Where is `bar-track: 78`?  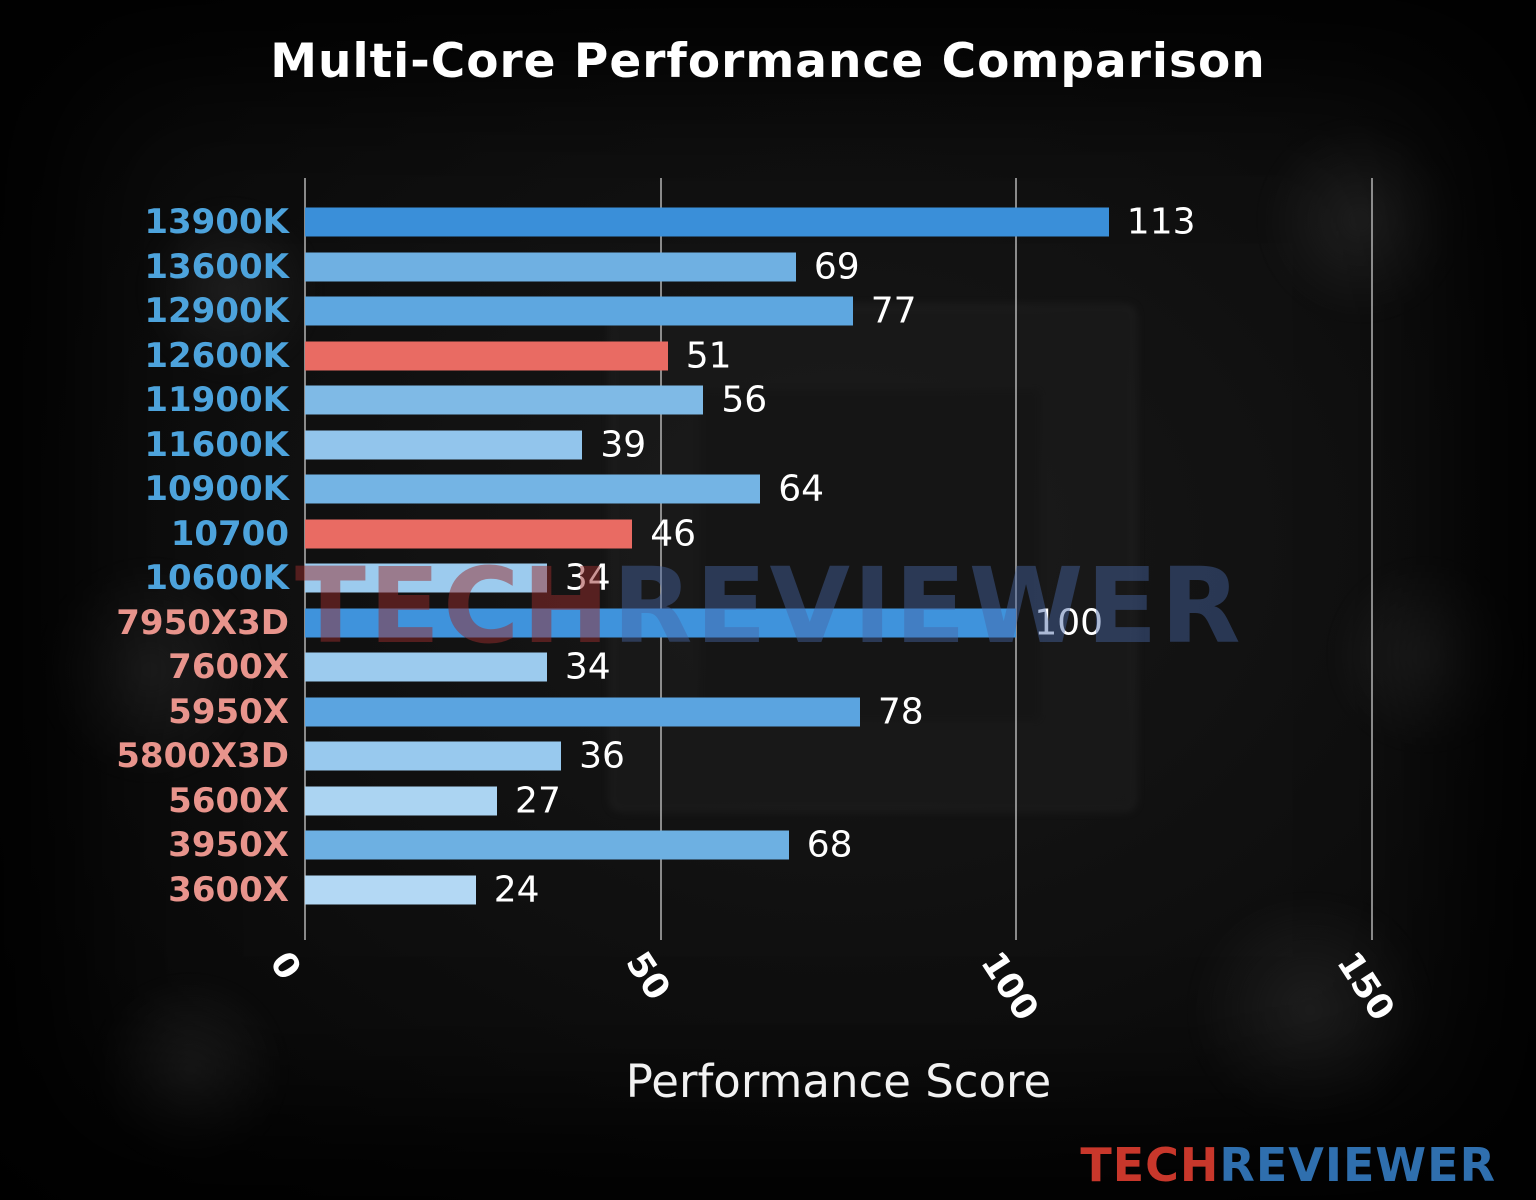 bar-track: 78 is located at coordinates (838, 712).